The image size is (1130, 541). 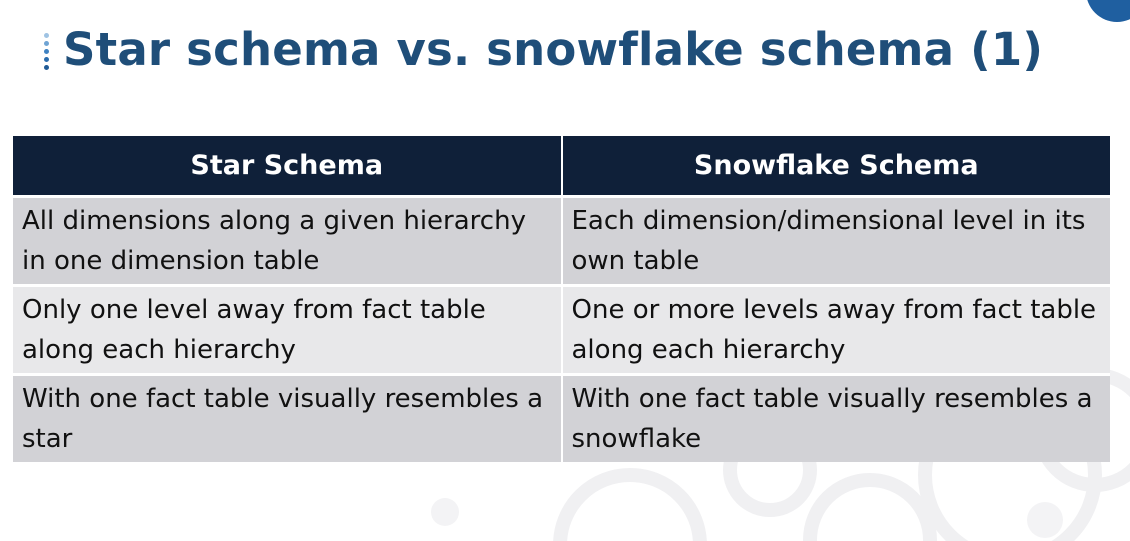 I want to click on table-header-row: Star Schema Snowflake Schema, so click(x=561, y=166).